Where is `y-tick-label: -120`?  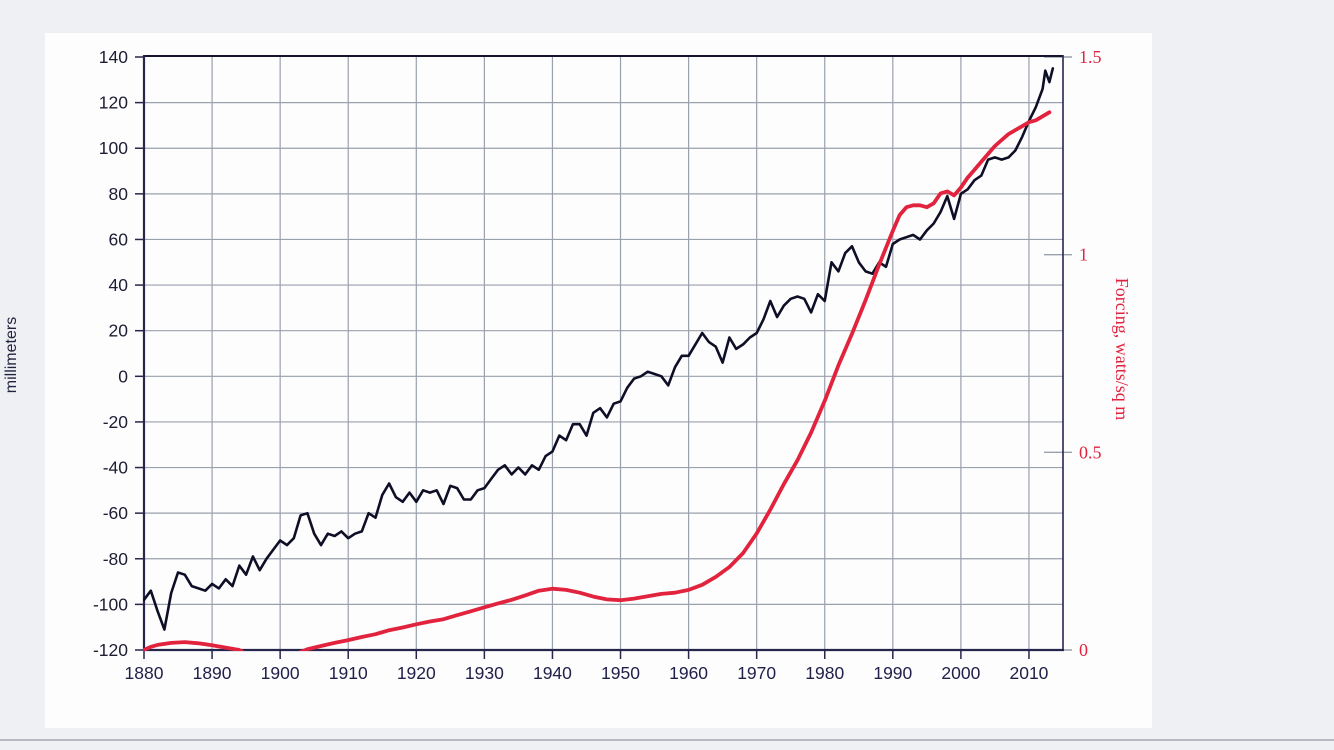
y-tick-label: -120 is located at coordinates (110, 650).